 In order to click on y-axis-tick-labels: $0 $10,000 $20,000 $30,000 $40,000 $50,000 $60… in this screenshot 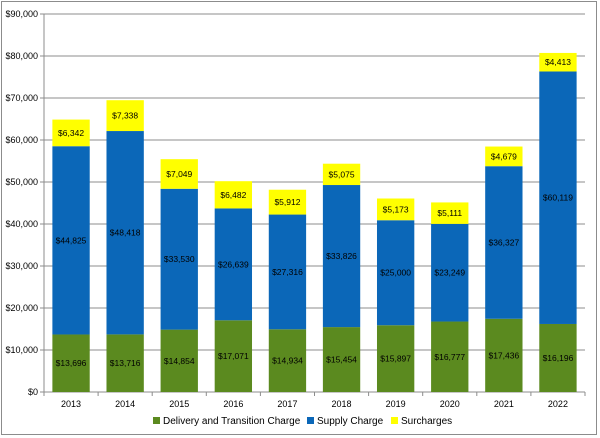, I will do `click(21, 203)`.